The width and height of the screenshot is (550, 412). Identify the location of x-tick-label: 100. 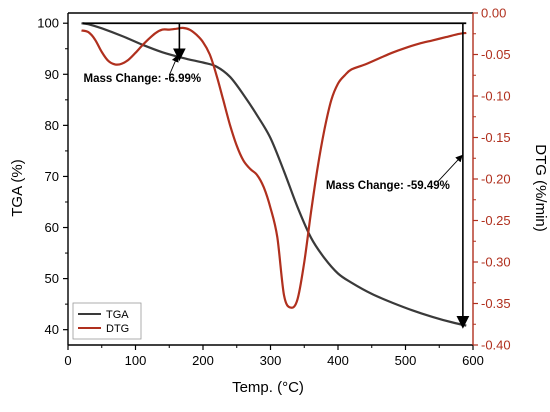
(136, 360).